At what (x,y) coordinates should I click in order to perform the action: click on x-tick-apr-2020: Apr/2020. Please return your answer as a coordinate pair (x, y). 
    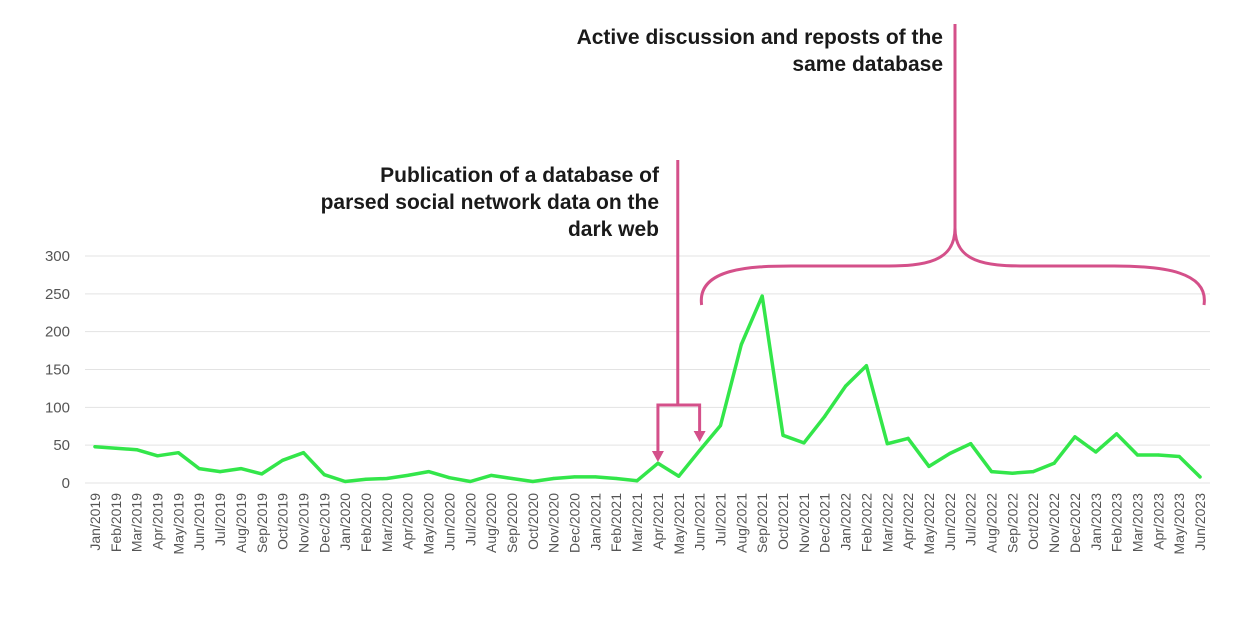
    Looking at the image, I should click on (408, 521).